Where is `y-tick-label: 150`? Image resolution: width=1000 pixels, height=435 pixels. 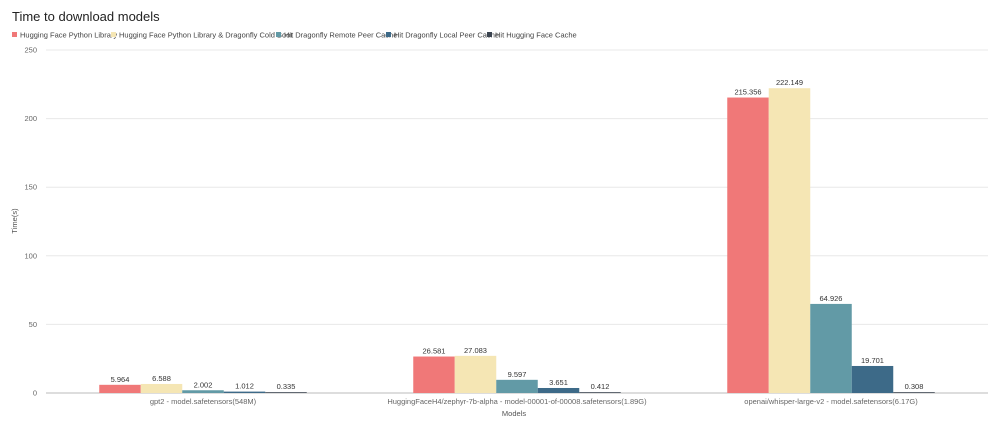 y-tick-label: 150 is located at coordinates (30, 187).